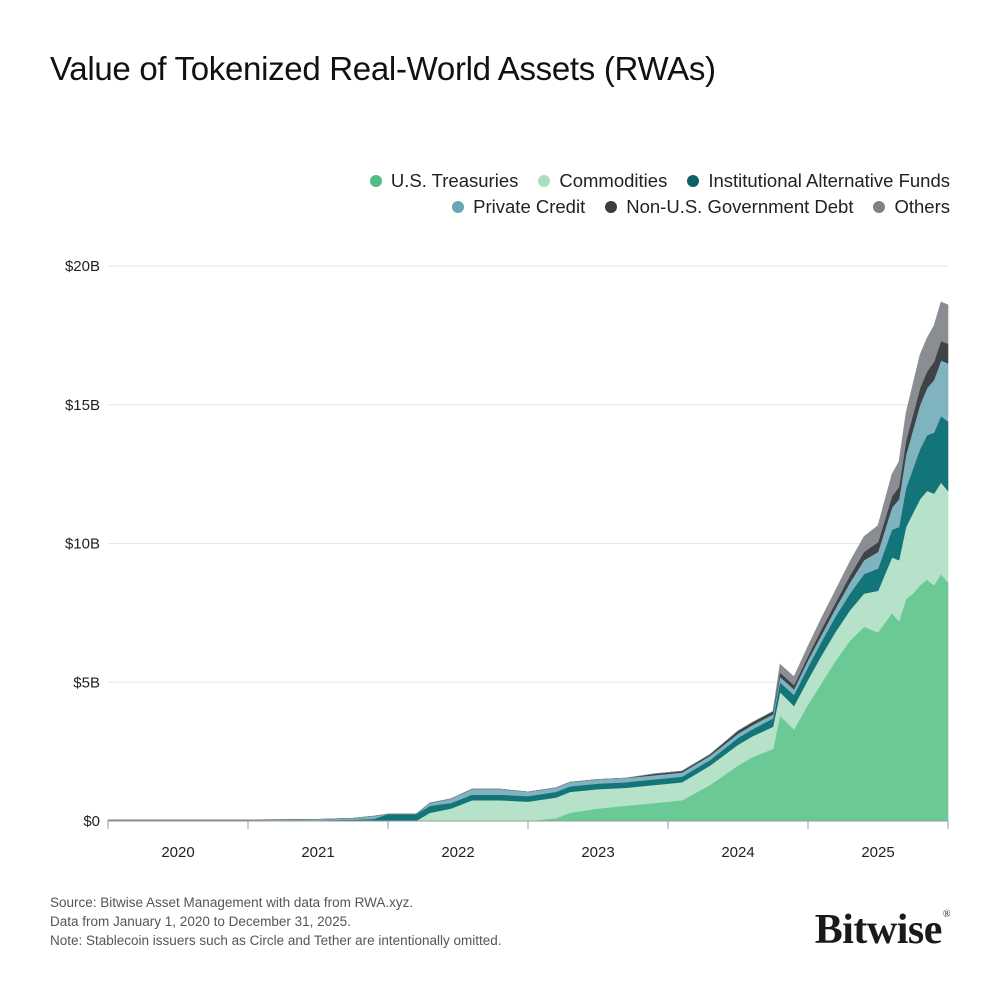  What do you see at coordinates (922, 206) in the screenshot?
I see `legend-label: Others` at bounding box center [922, 206].